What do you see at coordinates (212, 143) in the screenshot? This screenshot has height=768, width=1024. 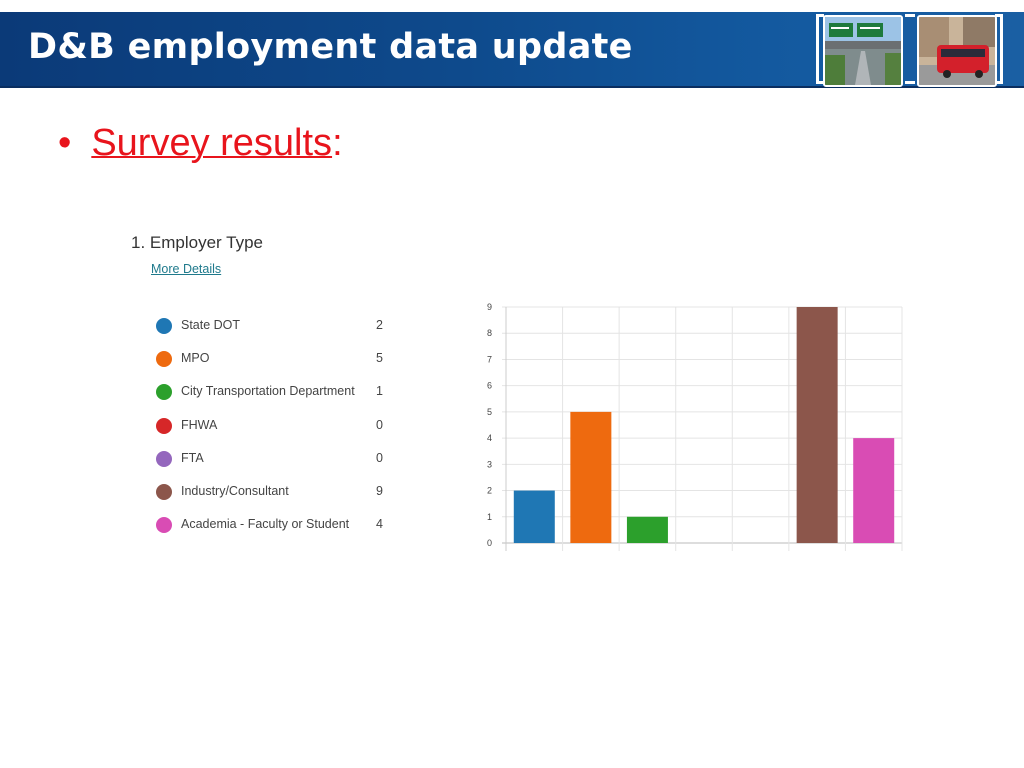 I see `bullet-text: Survey results` at bounding box center [212, 143].